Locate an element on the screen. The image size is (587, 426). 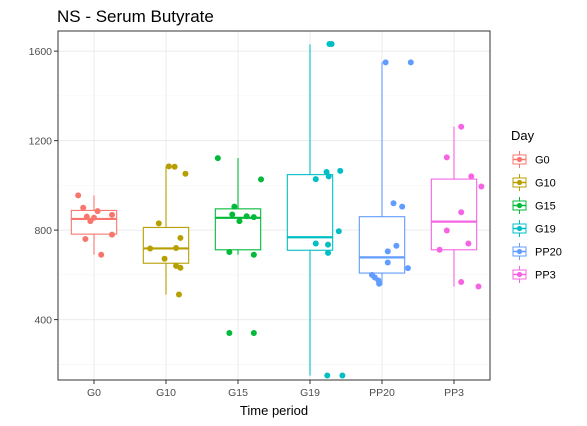
legend-item-pp3: PP3 is located at coordinates (534, 274).